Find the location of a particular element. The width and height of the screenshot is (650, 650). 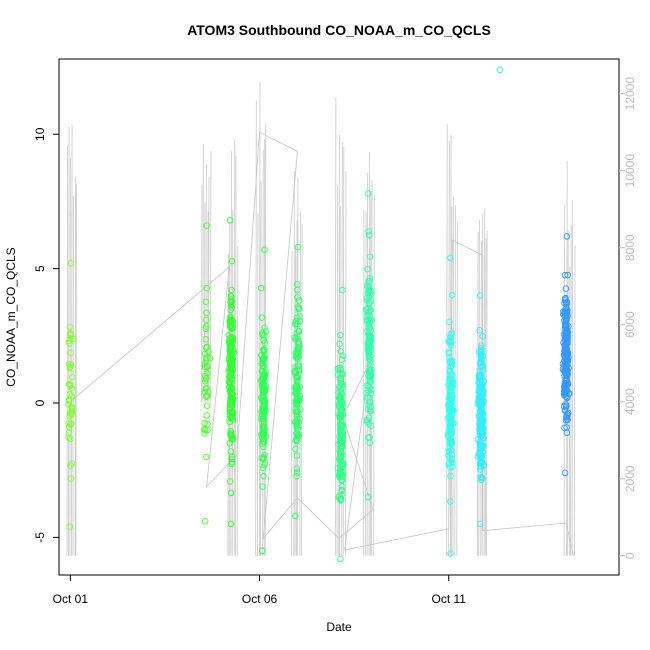

y-tick-label-2: 5 is located at coordinates (40, 268).